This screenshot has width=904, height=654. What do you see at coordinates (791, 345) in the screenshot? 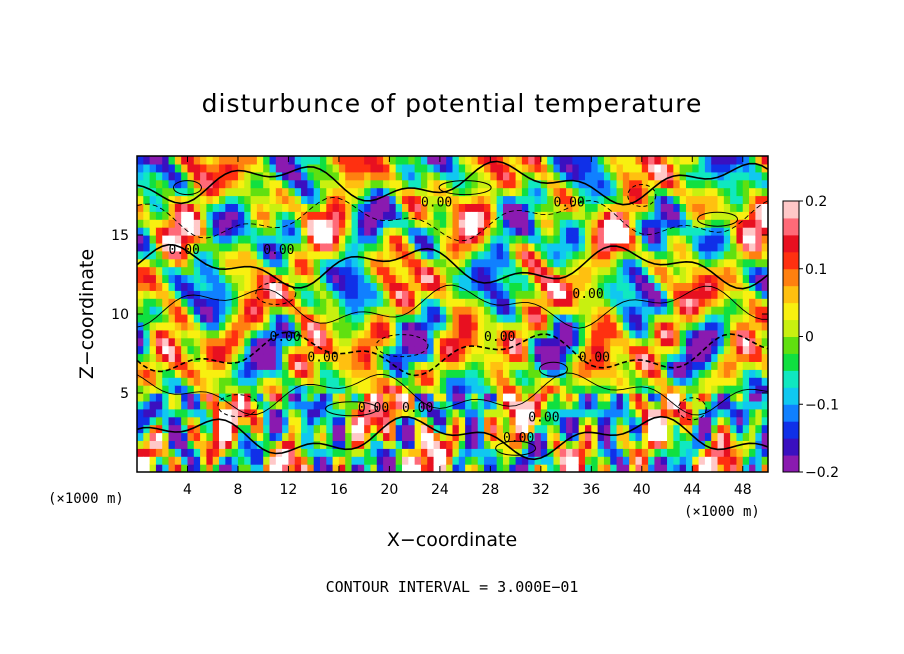
I see `colorbar-band` at bounding box center [791, 345].